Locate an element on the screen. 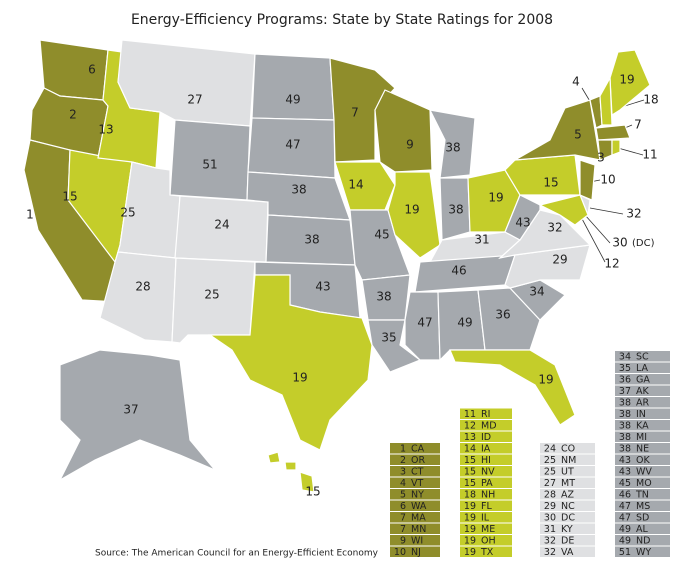 The image size is (684, 581). state-rank: 45 is located at coordinates (381, 235).